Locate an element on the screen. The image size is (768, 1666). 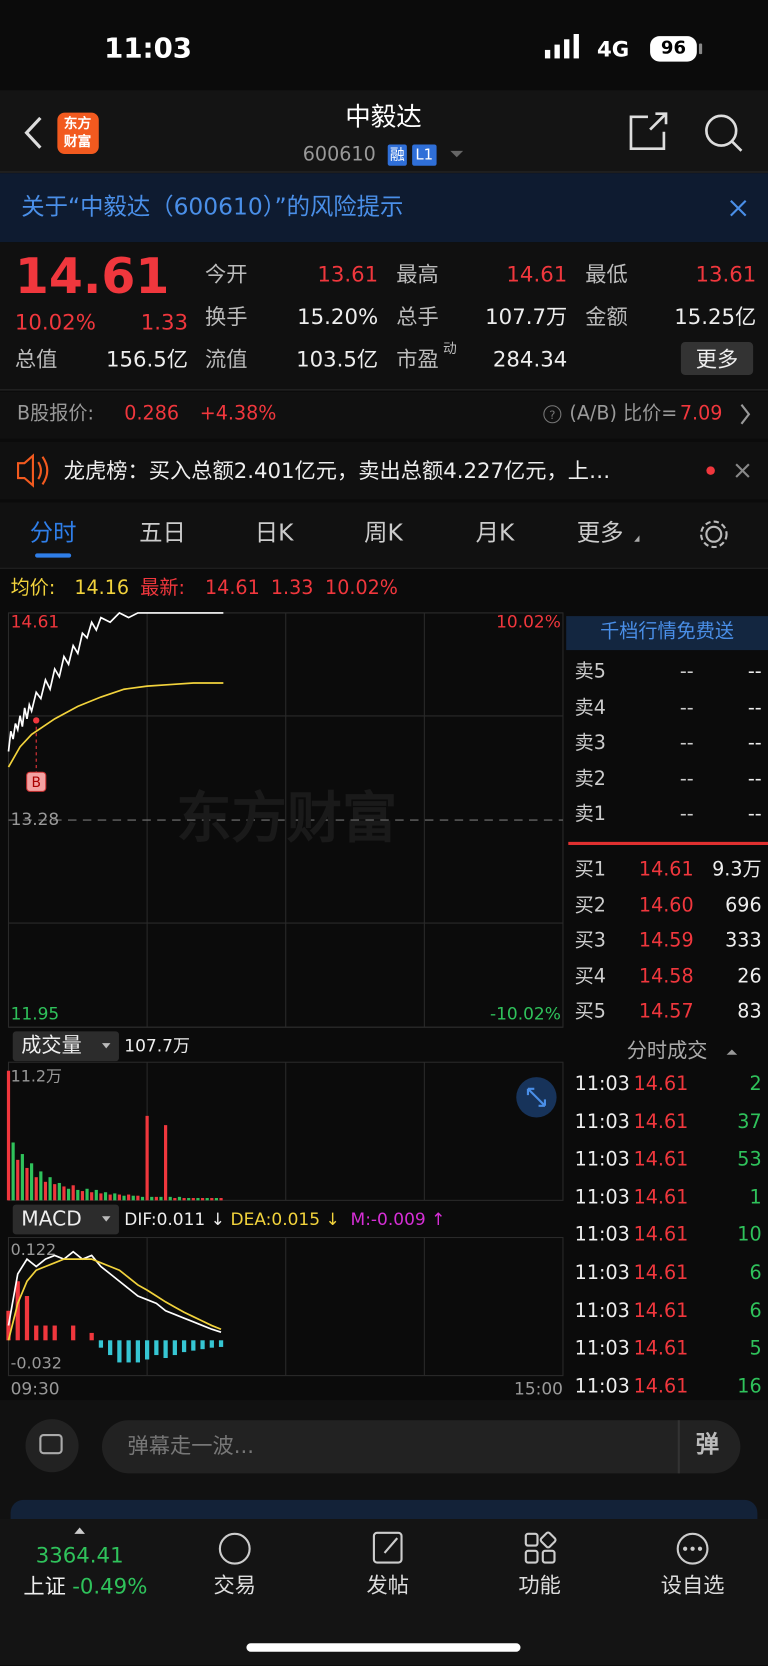
tab: 分时 is located at coordinates (53, 534).